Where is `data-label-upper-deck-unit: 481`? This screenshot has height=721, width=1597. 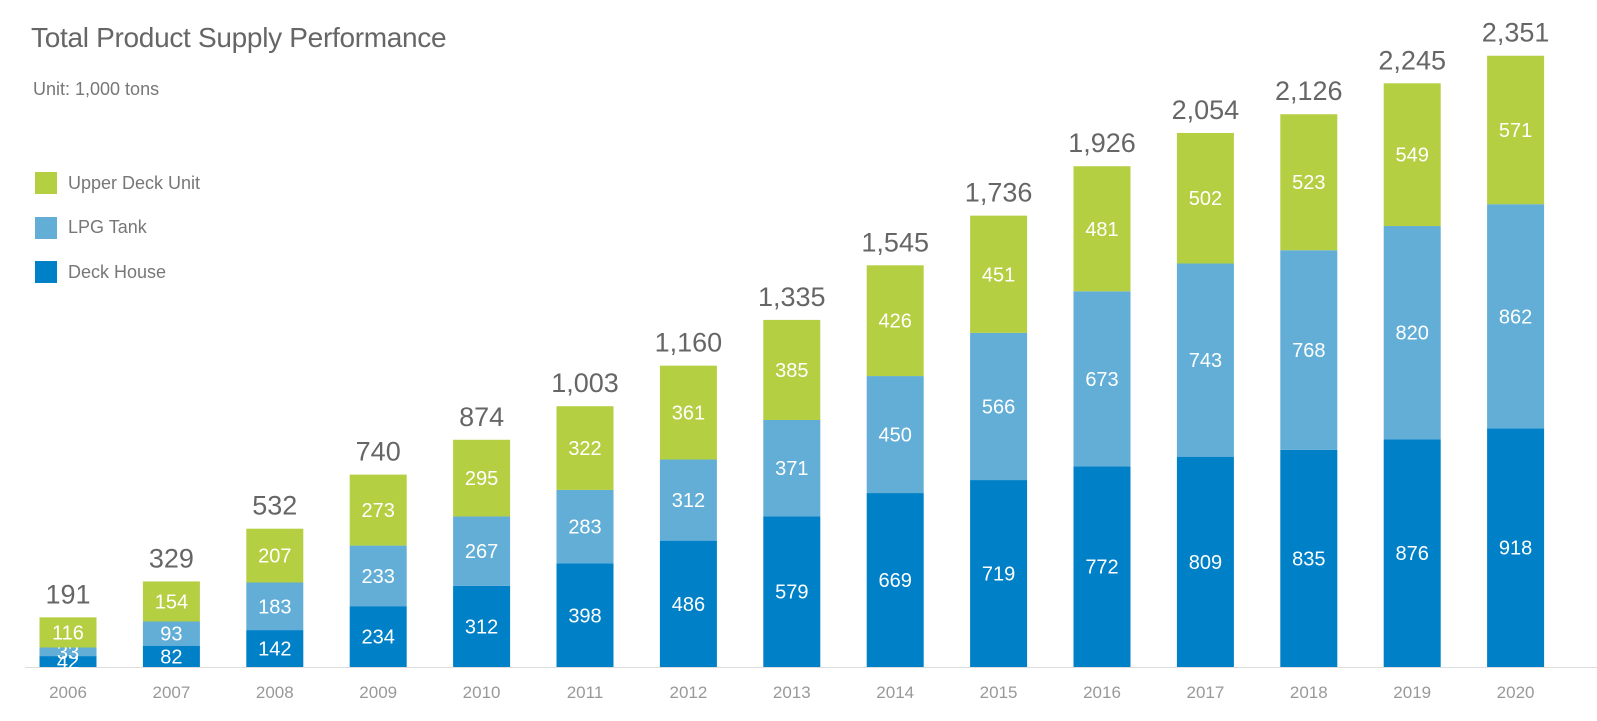 data-label-upper-deck-unit: 481 is located at coordinates (1101, 230).